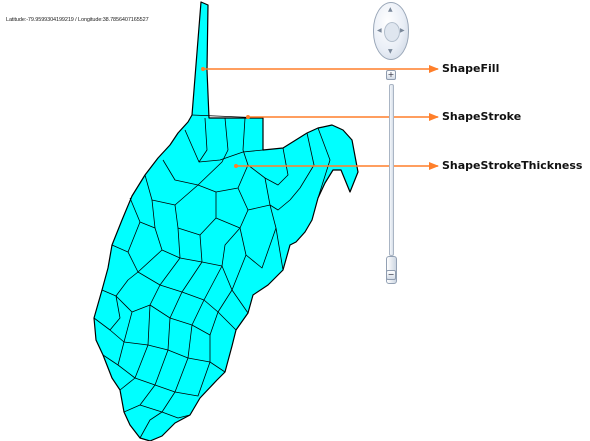  What do you see at coordinates (390, 51) in the screenshot?
I see `pan-down-icon: ▼` at bounding box center [390, 51].